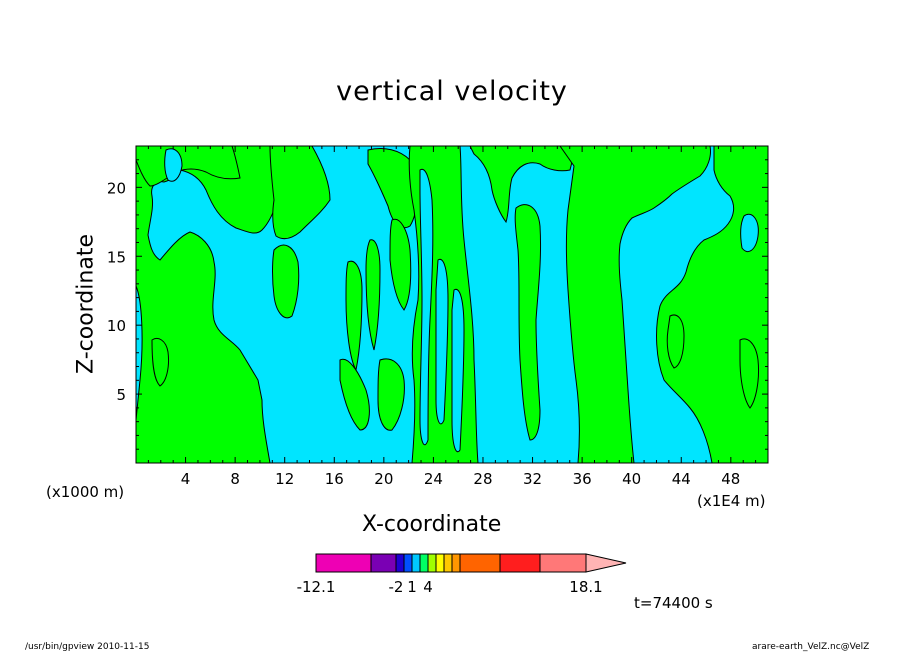 The height and width of the screenshot is (654, 904). I want to click on colorbar-label: 1, so click(412, 587).